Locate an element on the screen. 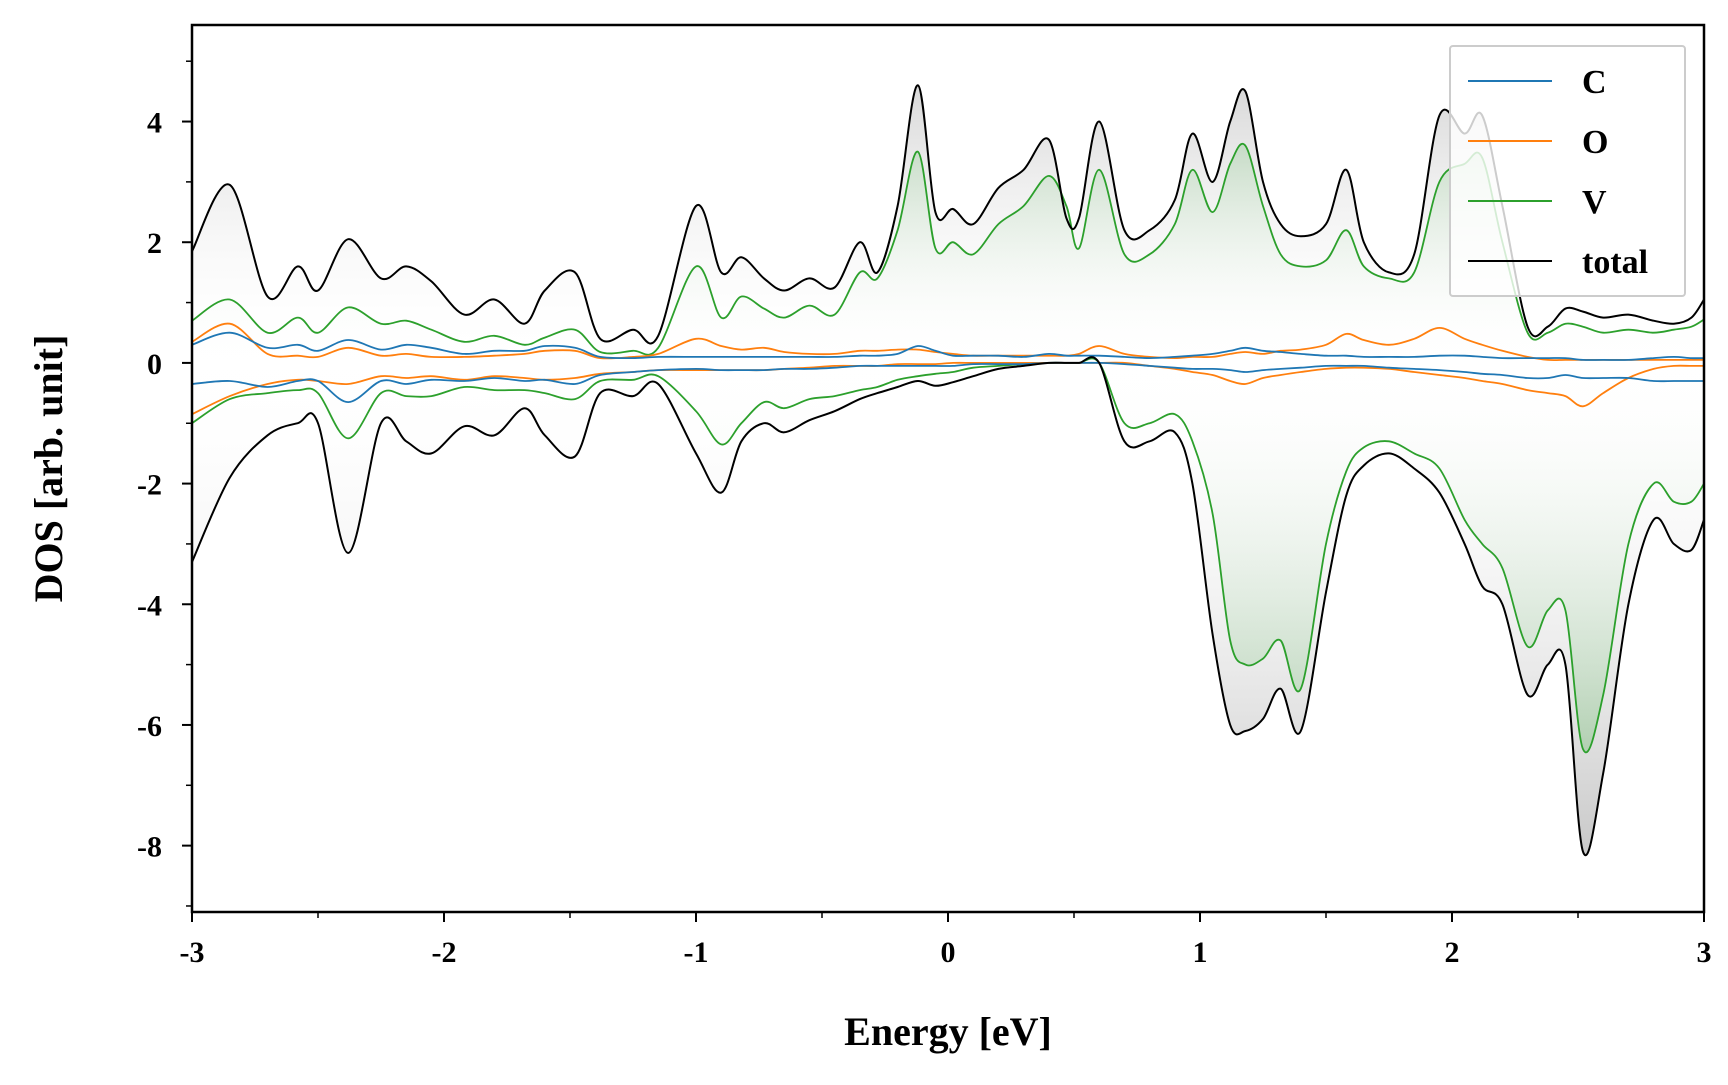  x-tick-label: 0 is located at coordinates (948, 952).